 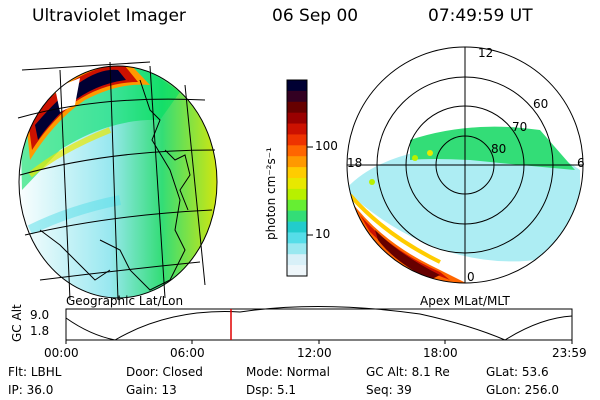 I want to click on timeline-ytick-9: 9.0, so click(x=40, y=315).